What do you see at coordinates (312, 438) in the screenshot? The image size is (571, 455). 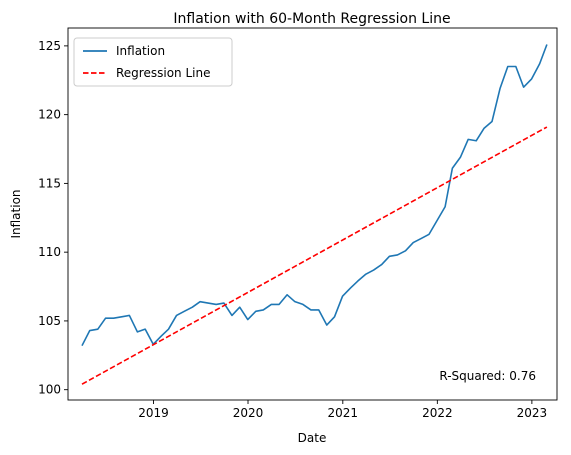 I see `x-axis-label: Date` at bounding box center [312, 438].